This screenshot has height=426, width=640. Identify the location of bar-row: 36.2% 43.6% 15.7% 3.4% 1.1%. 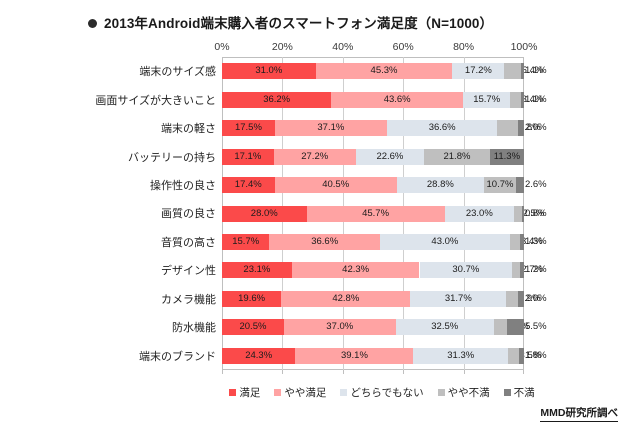
(384, 99).